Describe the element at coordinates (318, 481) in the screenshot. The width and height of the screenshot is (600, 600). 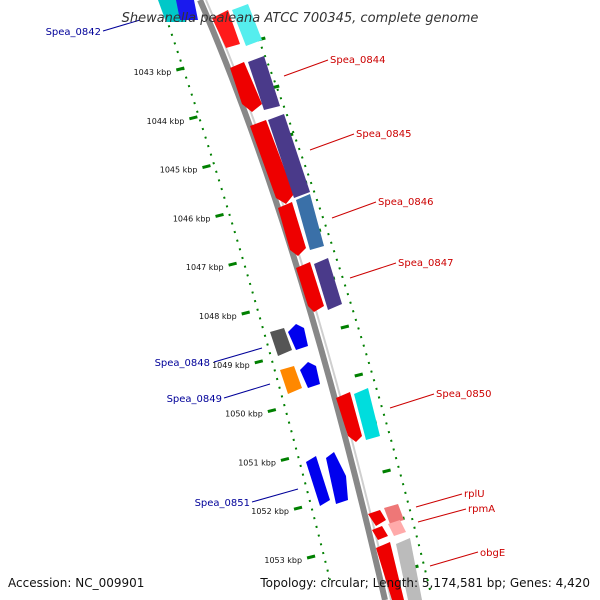
I see `gene-spea-0851-arrow` at that location.